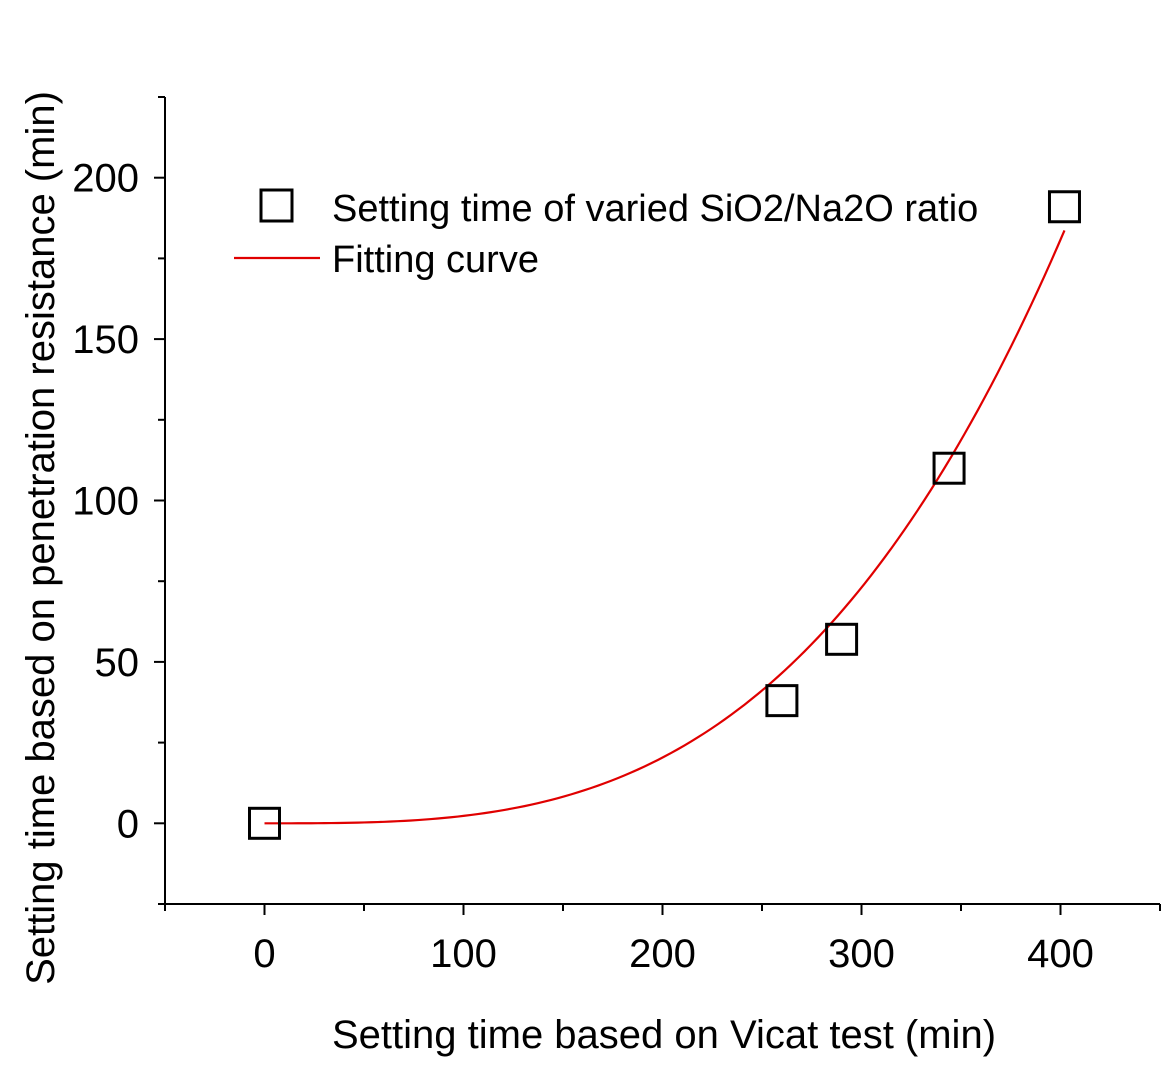  I want to click on legend-marker-square, so click(276, 205).